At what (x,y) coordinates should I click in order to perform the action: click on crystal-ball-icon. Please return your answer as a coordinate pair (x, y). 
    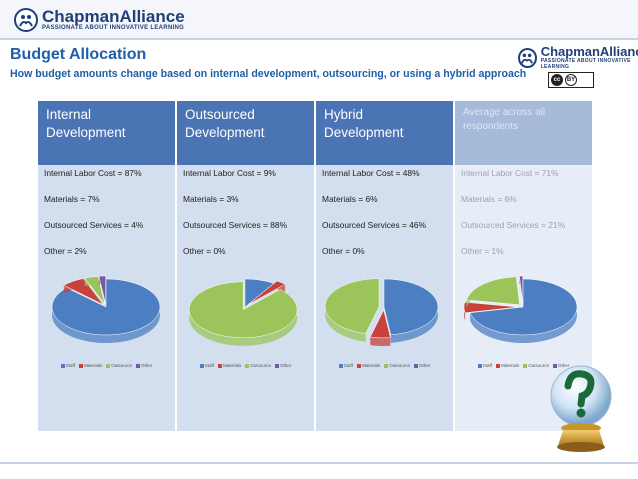
    Looking at the image, I should click on (581, 407).